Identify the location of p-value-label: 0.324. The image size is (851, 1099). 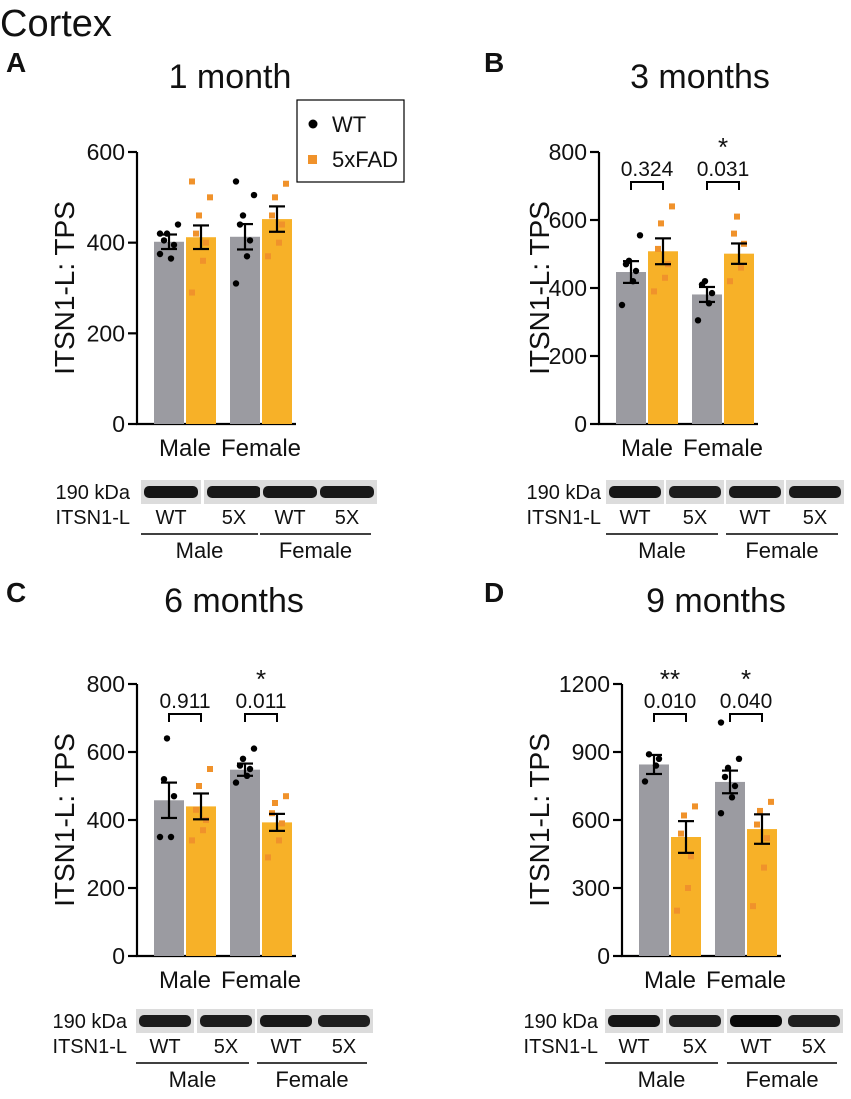
(647, 169).